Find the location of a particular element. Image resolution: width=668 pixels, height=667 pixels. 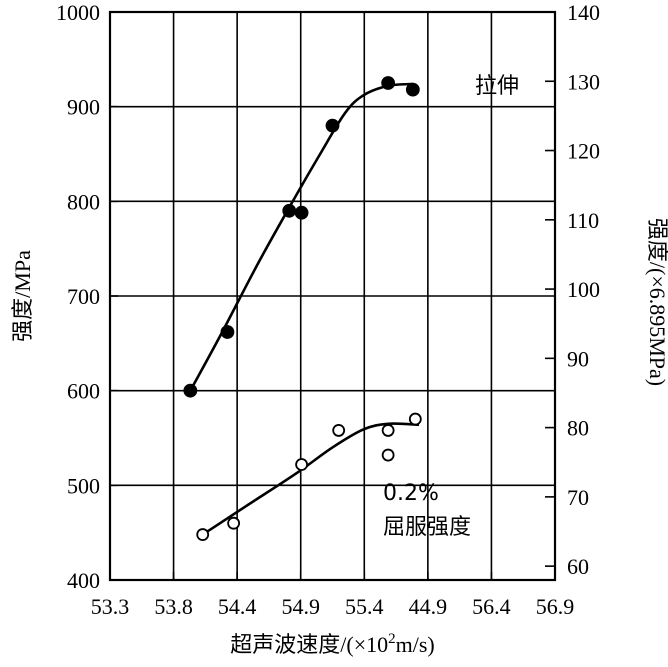

y-tick-label: 700 is located at coordinates (83, 296).